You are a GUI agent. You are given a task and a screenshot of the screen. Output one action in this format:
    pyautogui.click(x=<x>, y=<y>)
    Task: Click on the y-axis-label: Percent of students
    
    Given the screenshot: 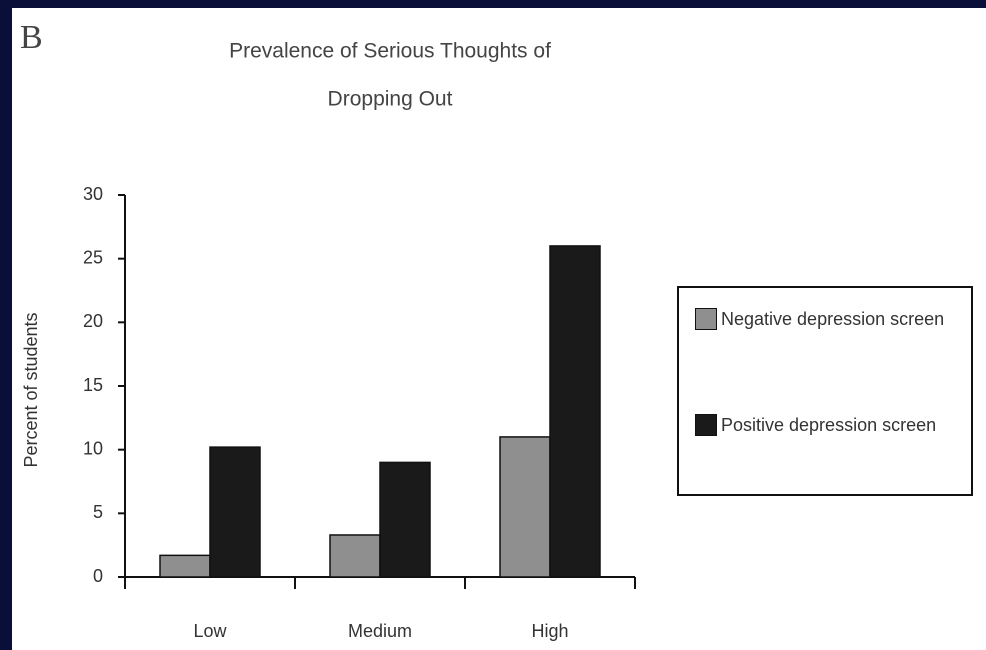 What is the action you would take?
    pyautogui.click(x=31, y=389)
    